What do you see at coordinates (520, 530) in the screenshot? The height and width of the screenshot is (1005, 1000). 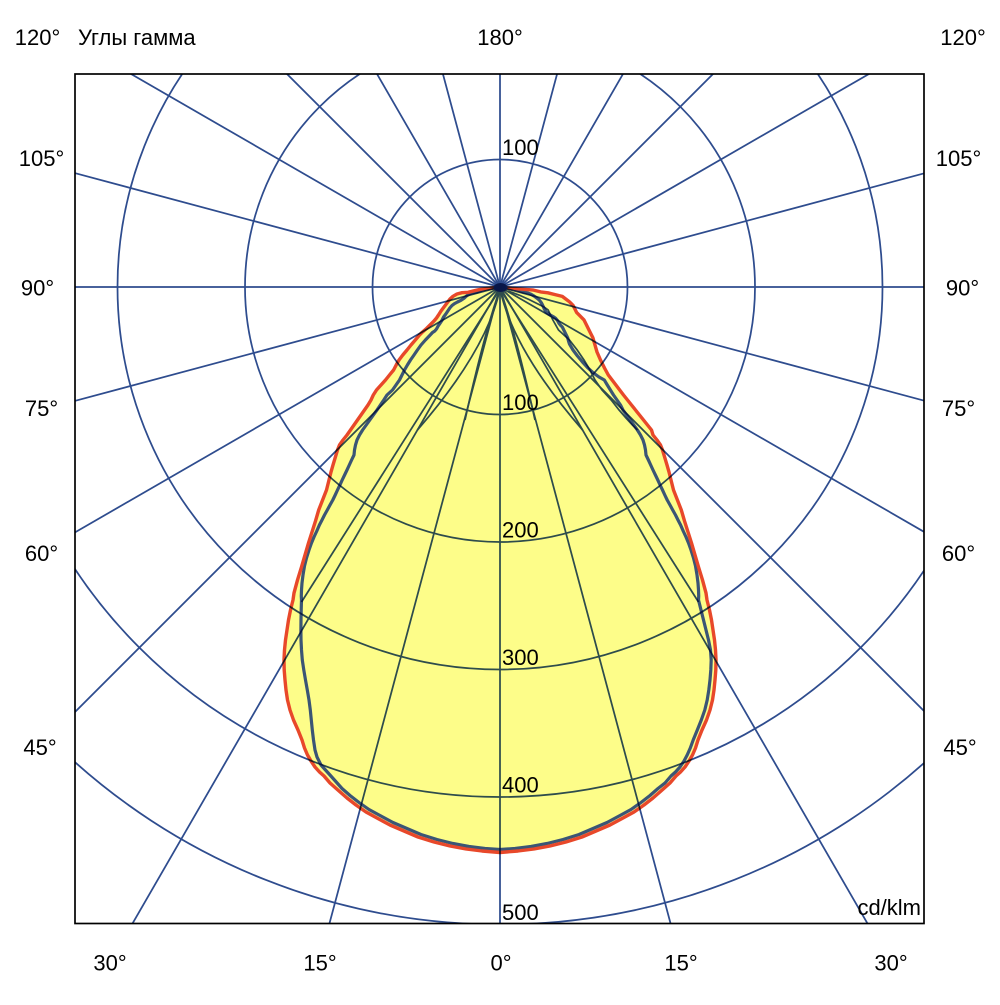 I see `svg-text: 200` at bounding box center [520, 530].